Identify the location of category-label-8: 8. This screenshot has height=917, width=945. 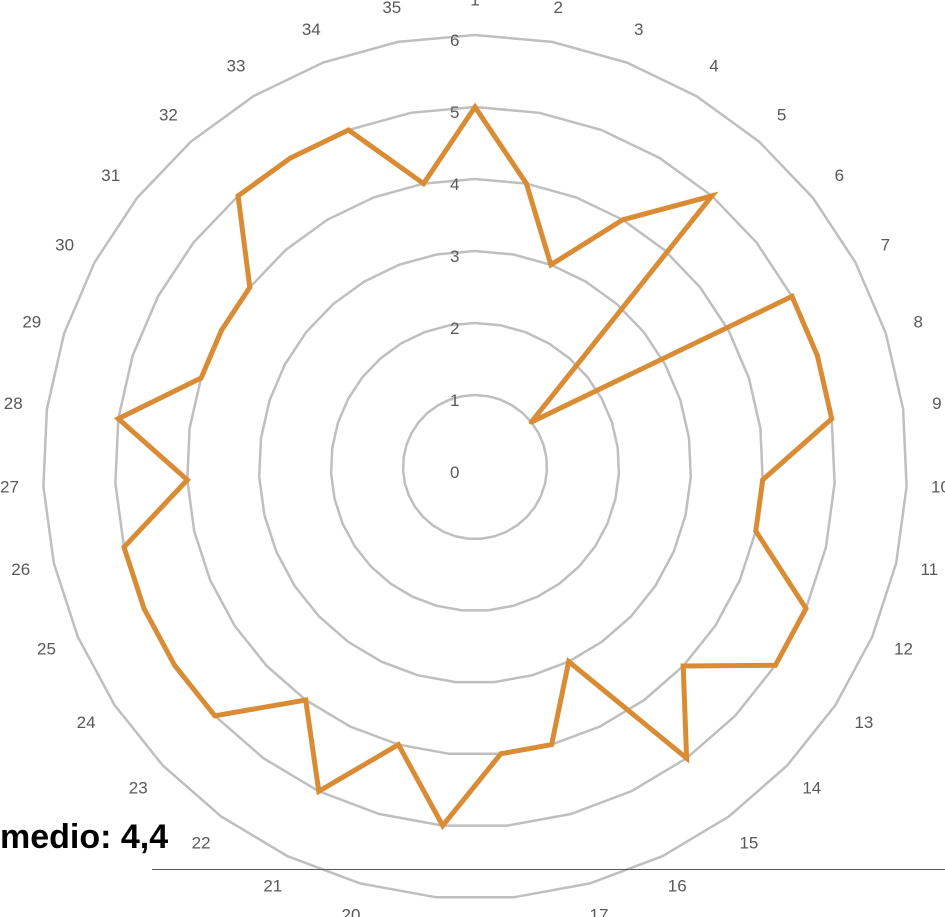
(917, 321).